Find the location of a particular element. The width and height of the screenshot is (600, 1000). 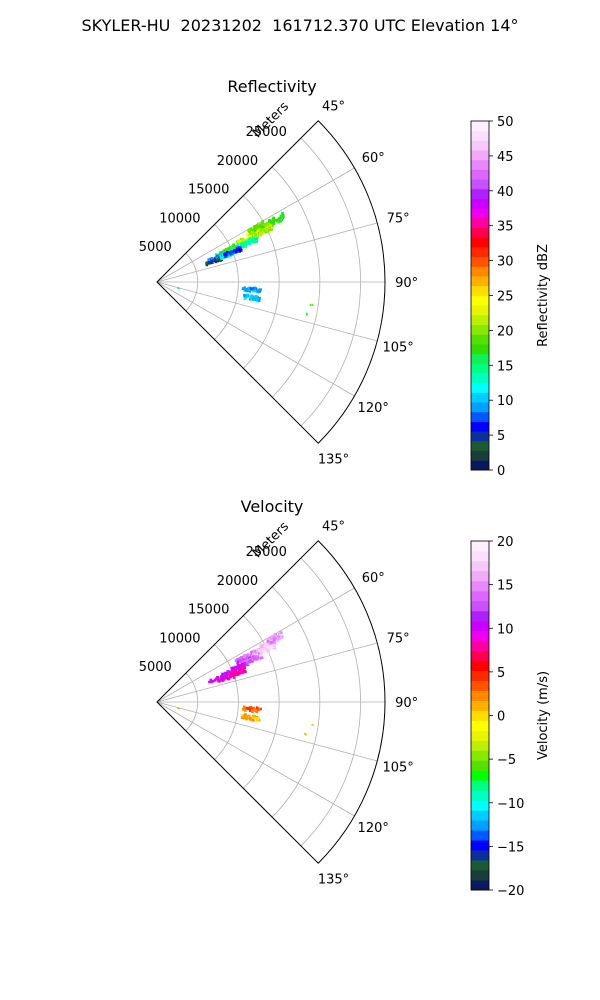

azimuth-tick-label: 75° is located at coordinates (398, 218).